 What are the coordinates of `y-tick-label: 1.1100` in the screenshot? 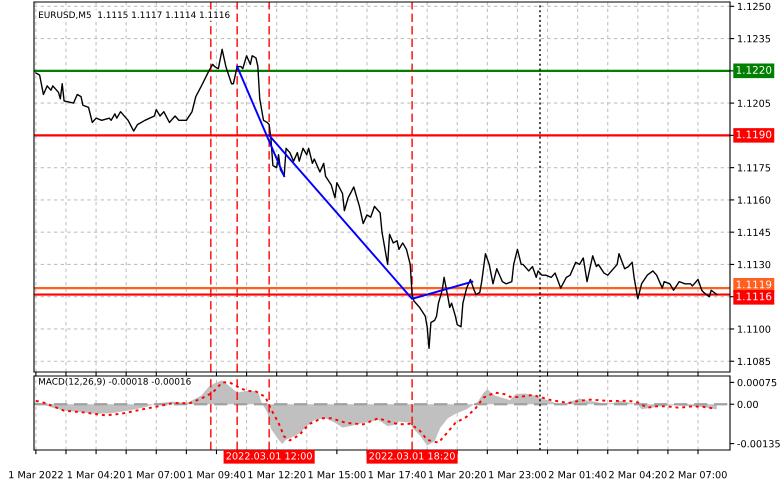 It's located at (754, 329).